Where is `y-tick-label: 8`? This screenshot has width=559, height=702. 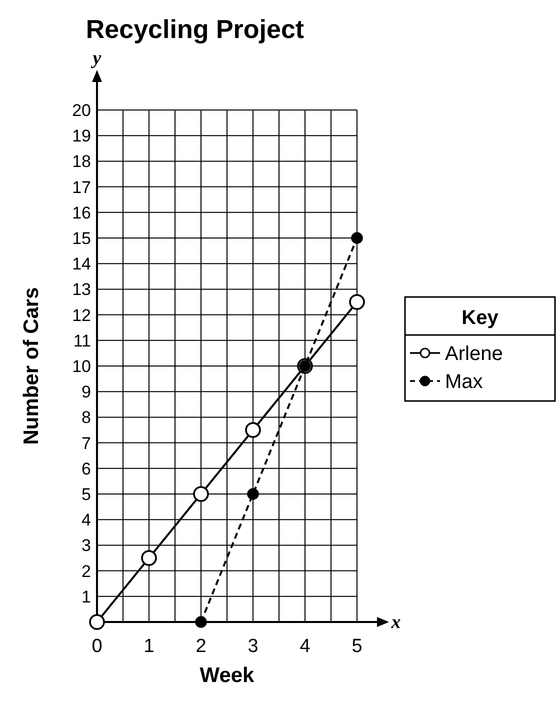 y-tick-label: 8 is located at coordinates (86, 418).